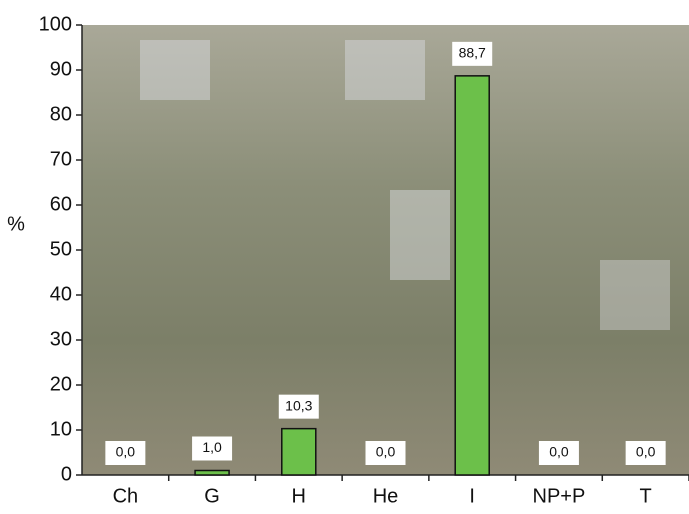  What do you see at coordinates (61, 339) in the screenshot?
I see `y-tick-label: 30` at bounding box center [61, 339].